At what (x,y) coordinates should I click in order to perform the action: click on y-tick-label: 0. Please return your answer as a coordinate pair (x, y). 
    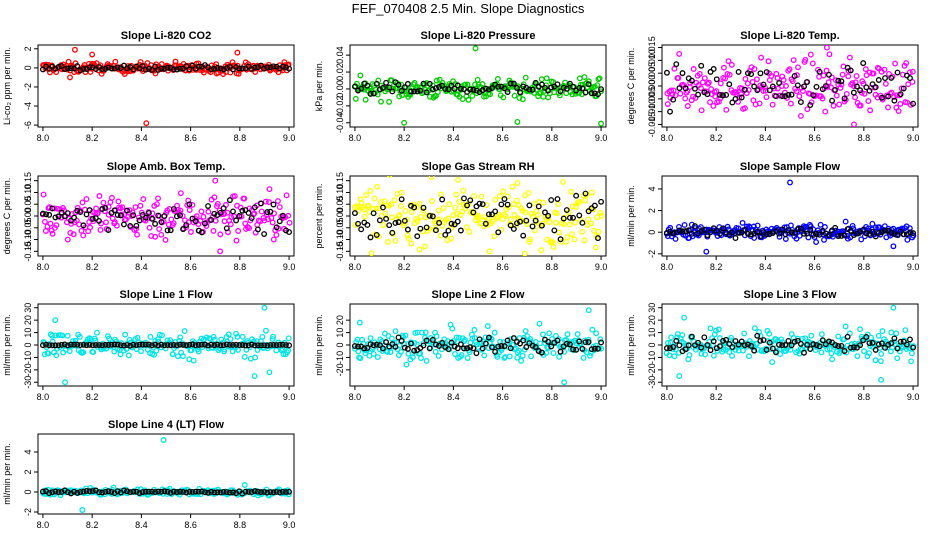
    Looking at the image, I should click on (28, 344).